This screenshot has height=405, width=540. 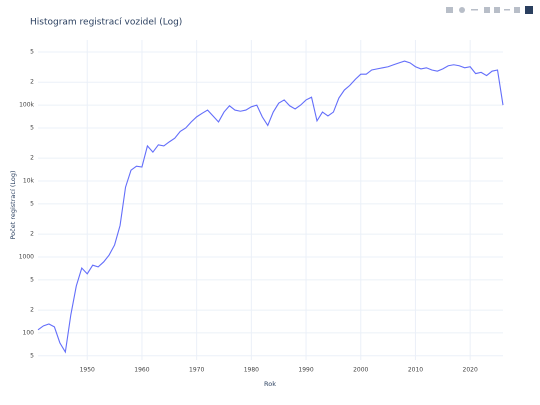 What do you see at coordinates (415, 370) in the screenshot?
I see `x-tick-label: 2010` at bounding box center [415, 370].